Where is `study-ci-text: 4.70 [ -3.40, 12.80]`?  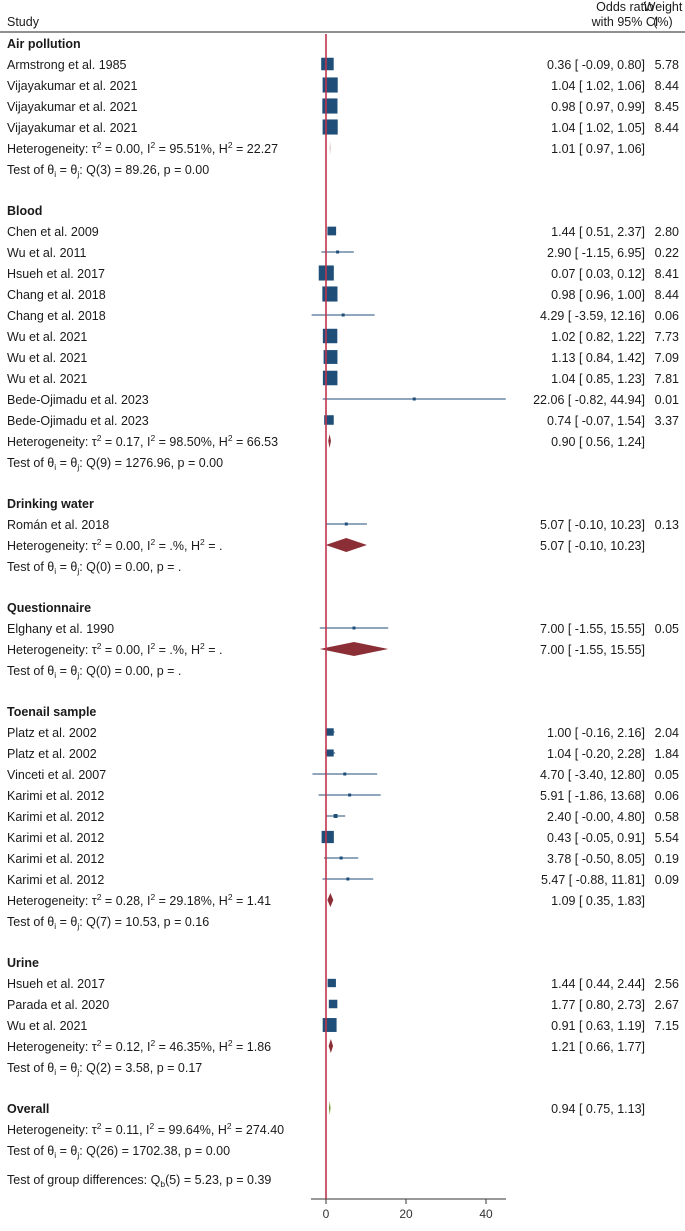 study-ci-text: 4.70 [ -3.40, 12.80] is located at coordinates (592, 775).